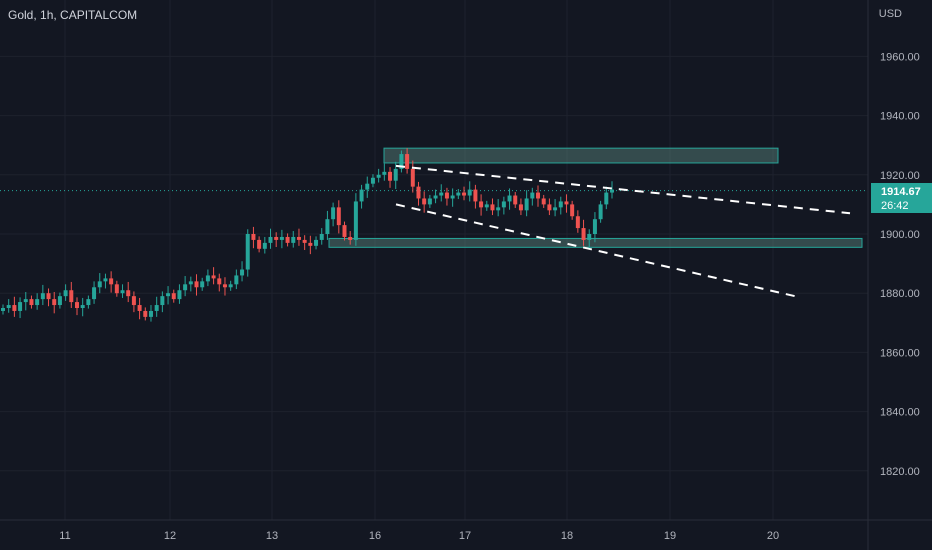 The height and width of the screenshot is (550, 932). I want to click on price-tick-label: 1920.00, so click(900, 176).